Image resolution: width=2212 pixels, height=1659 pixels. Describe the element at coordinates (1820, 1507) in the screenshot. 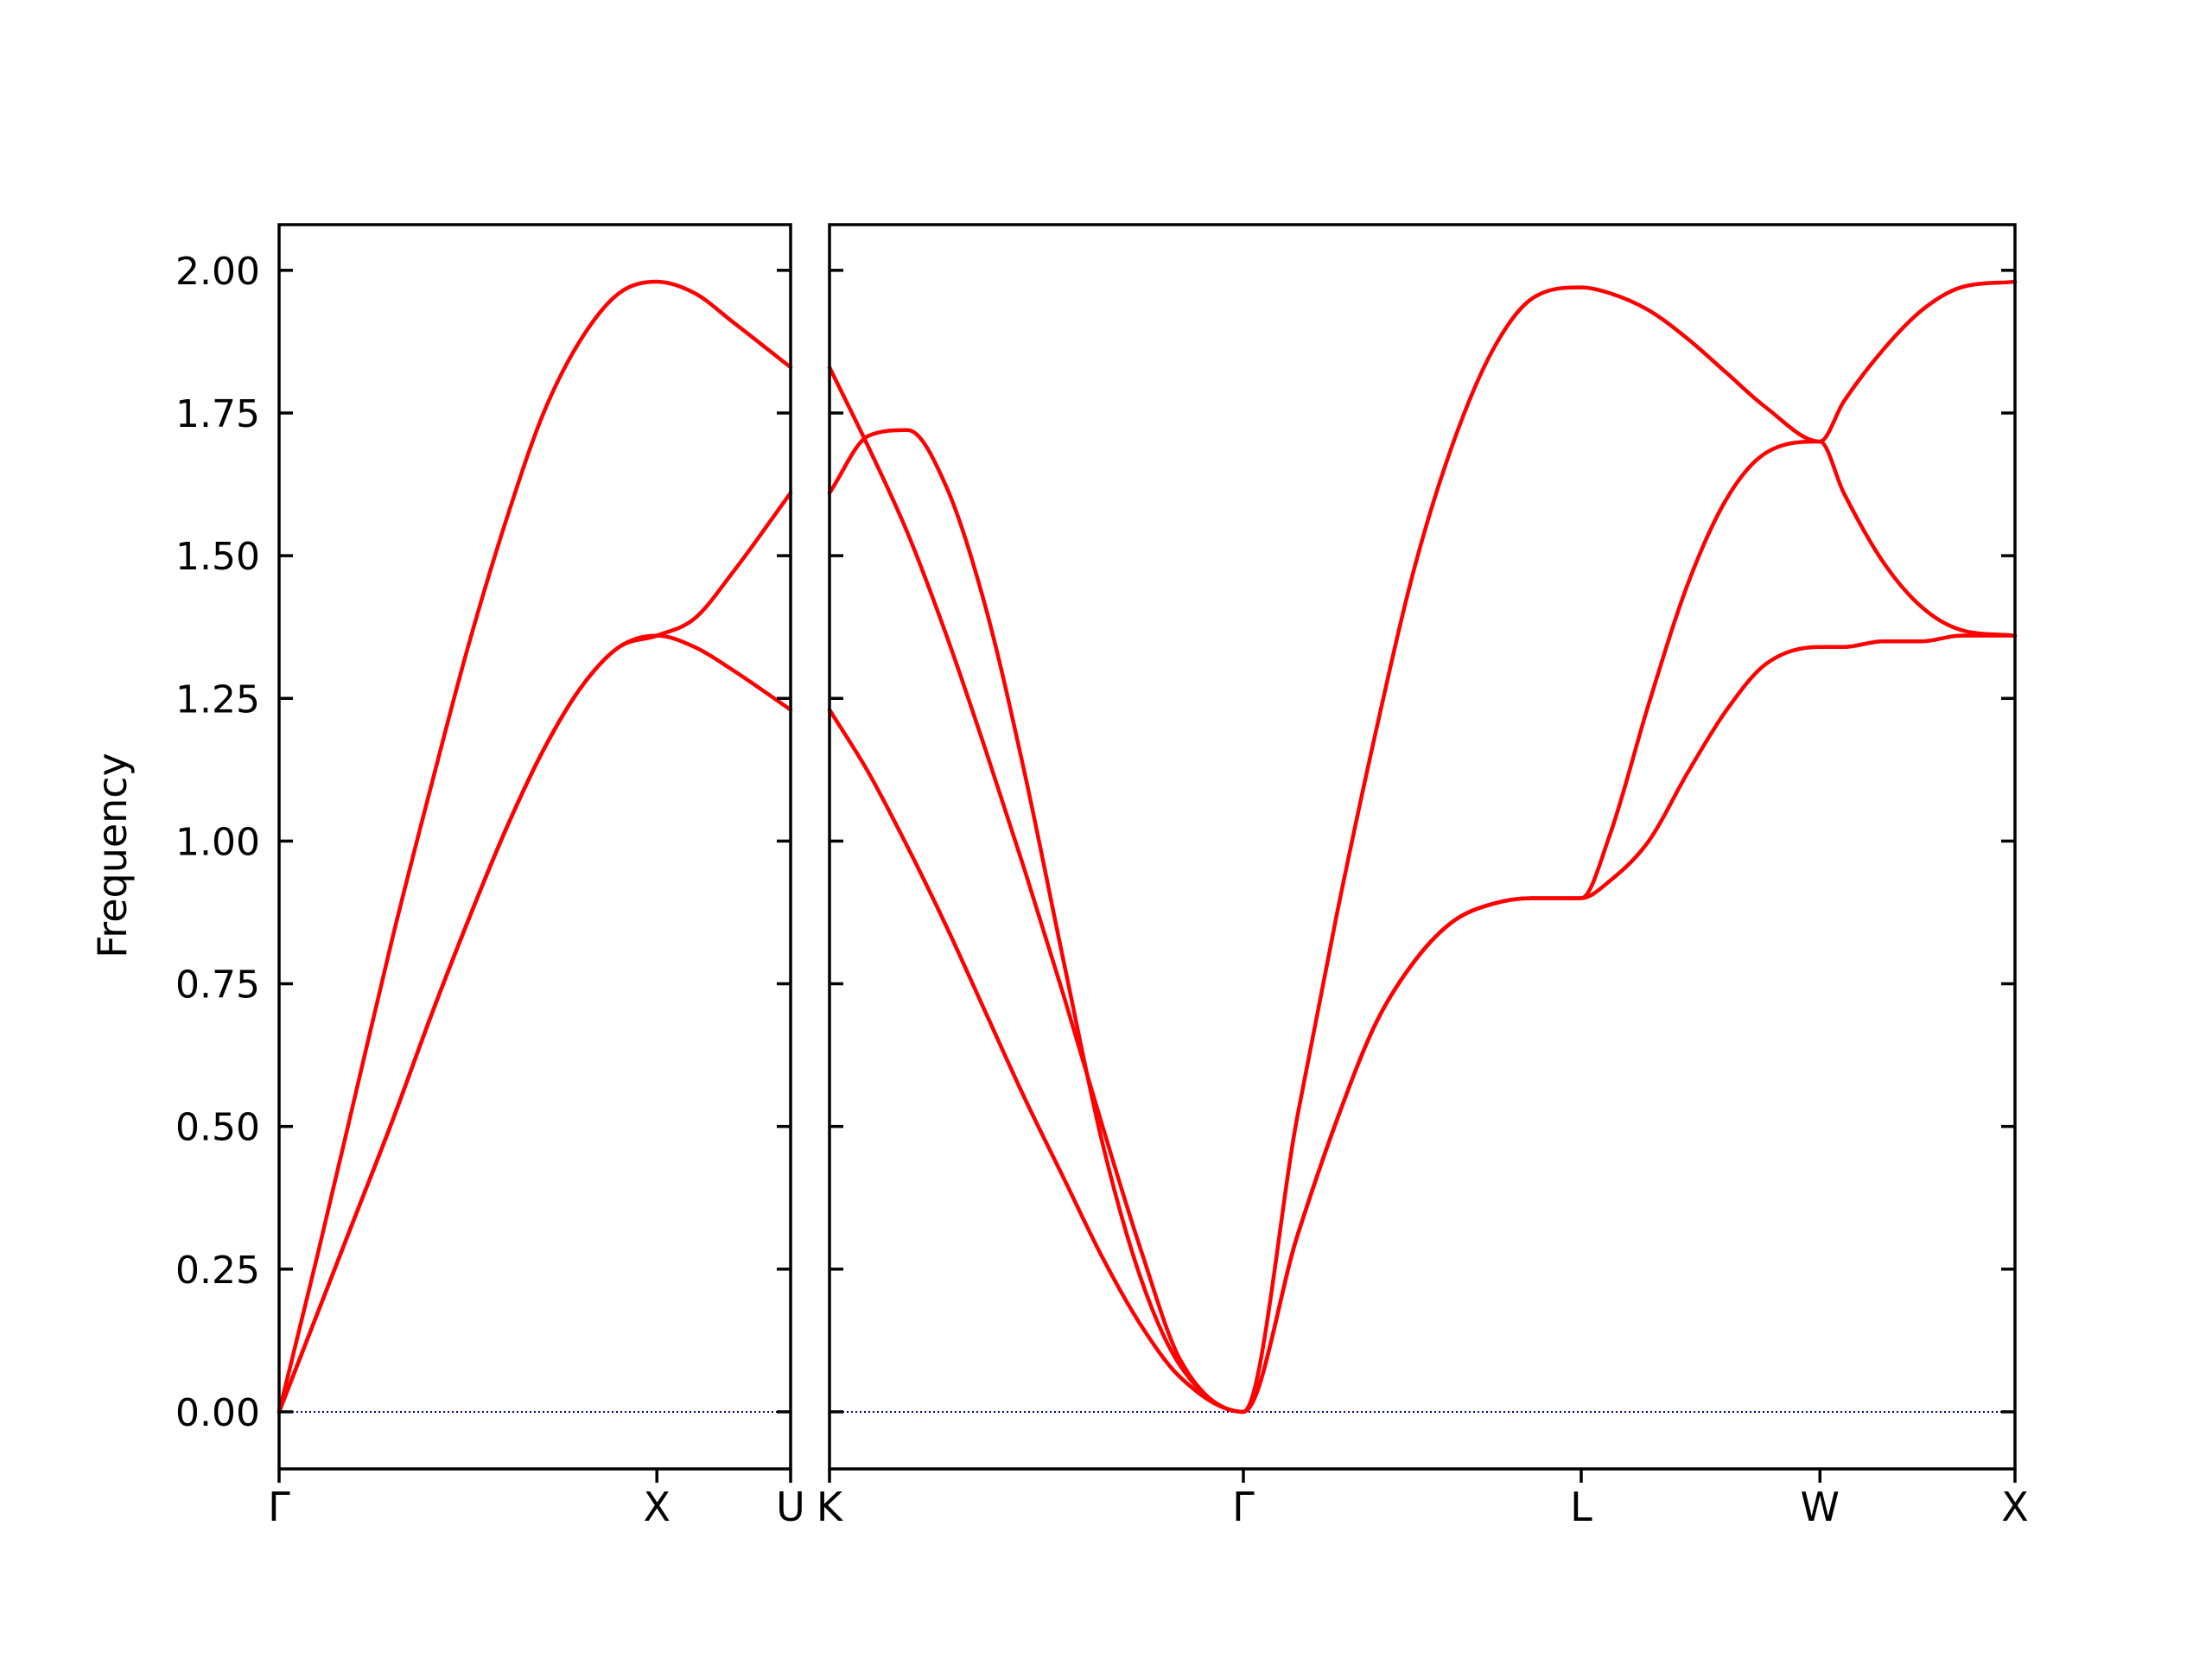

I see `q-point-label: W` at that location.